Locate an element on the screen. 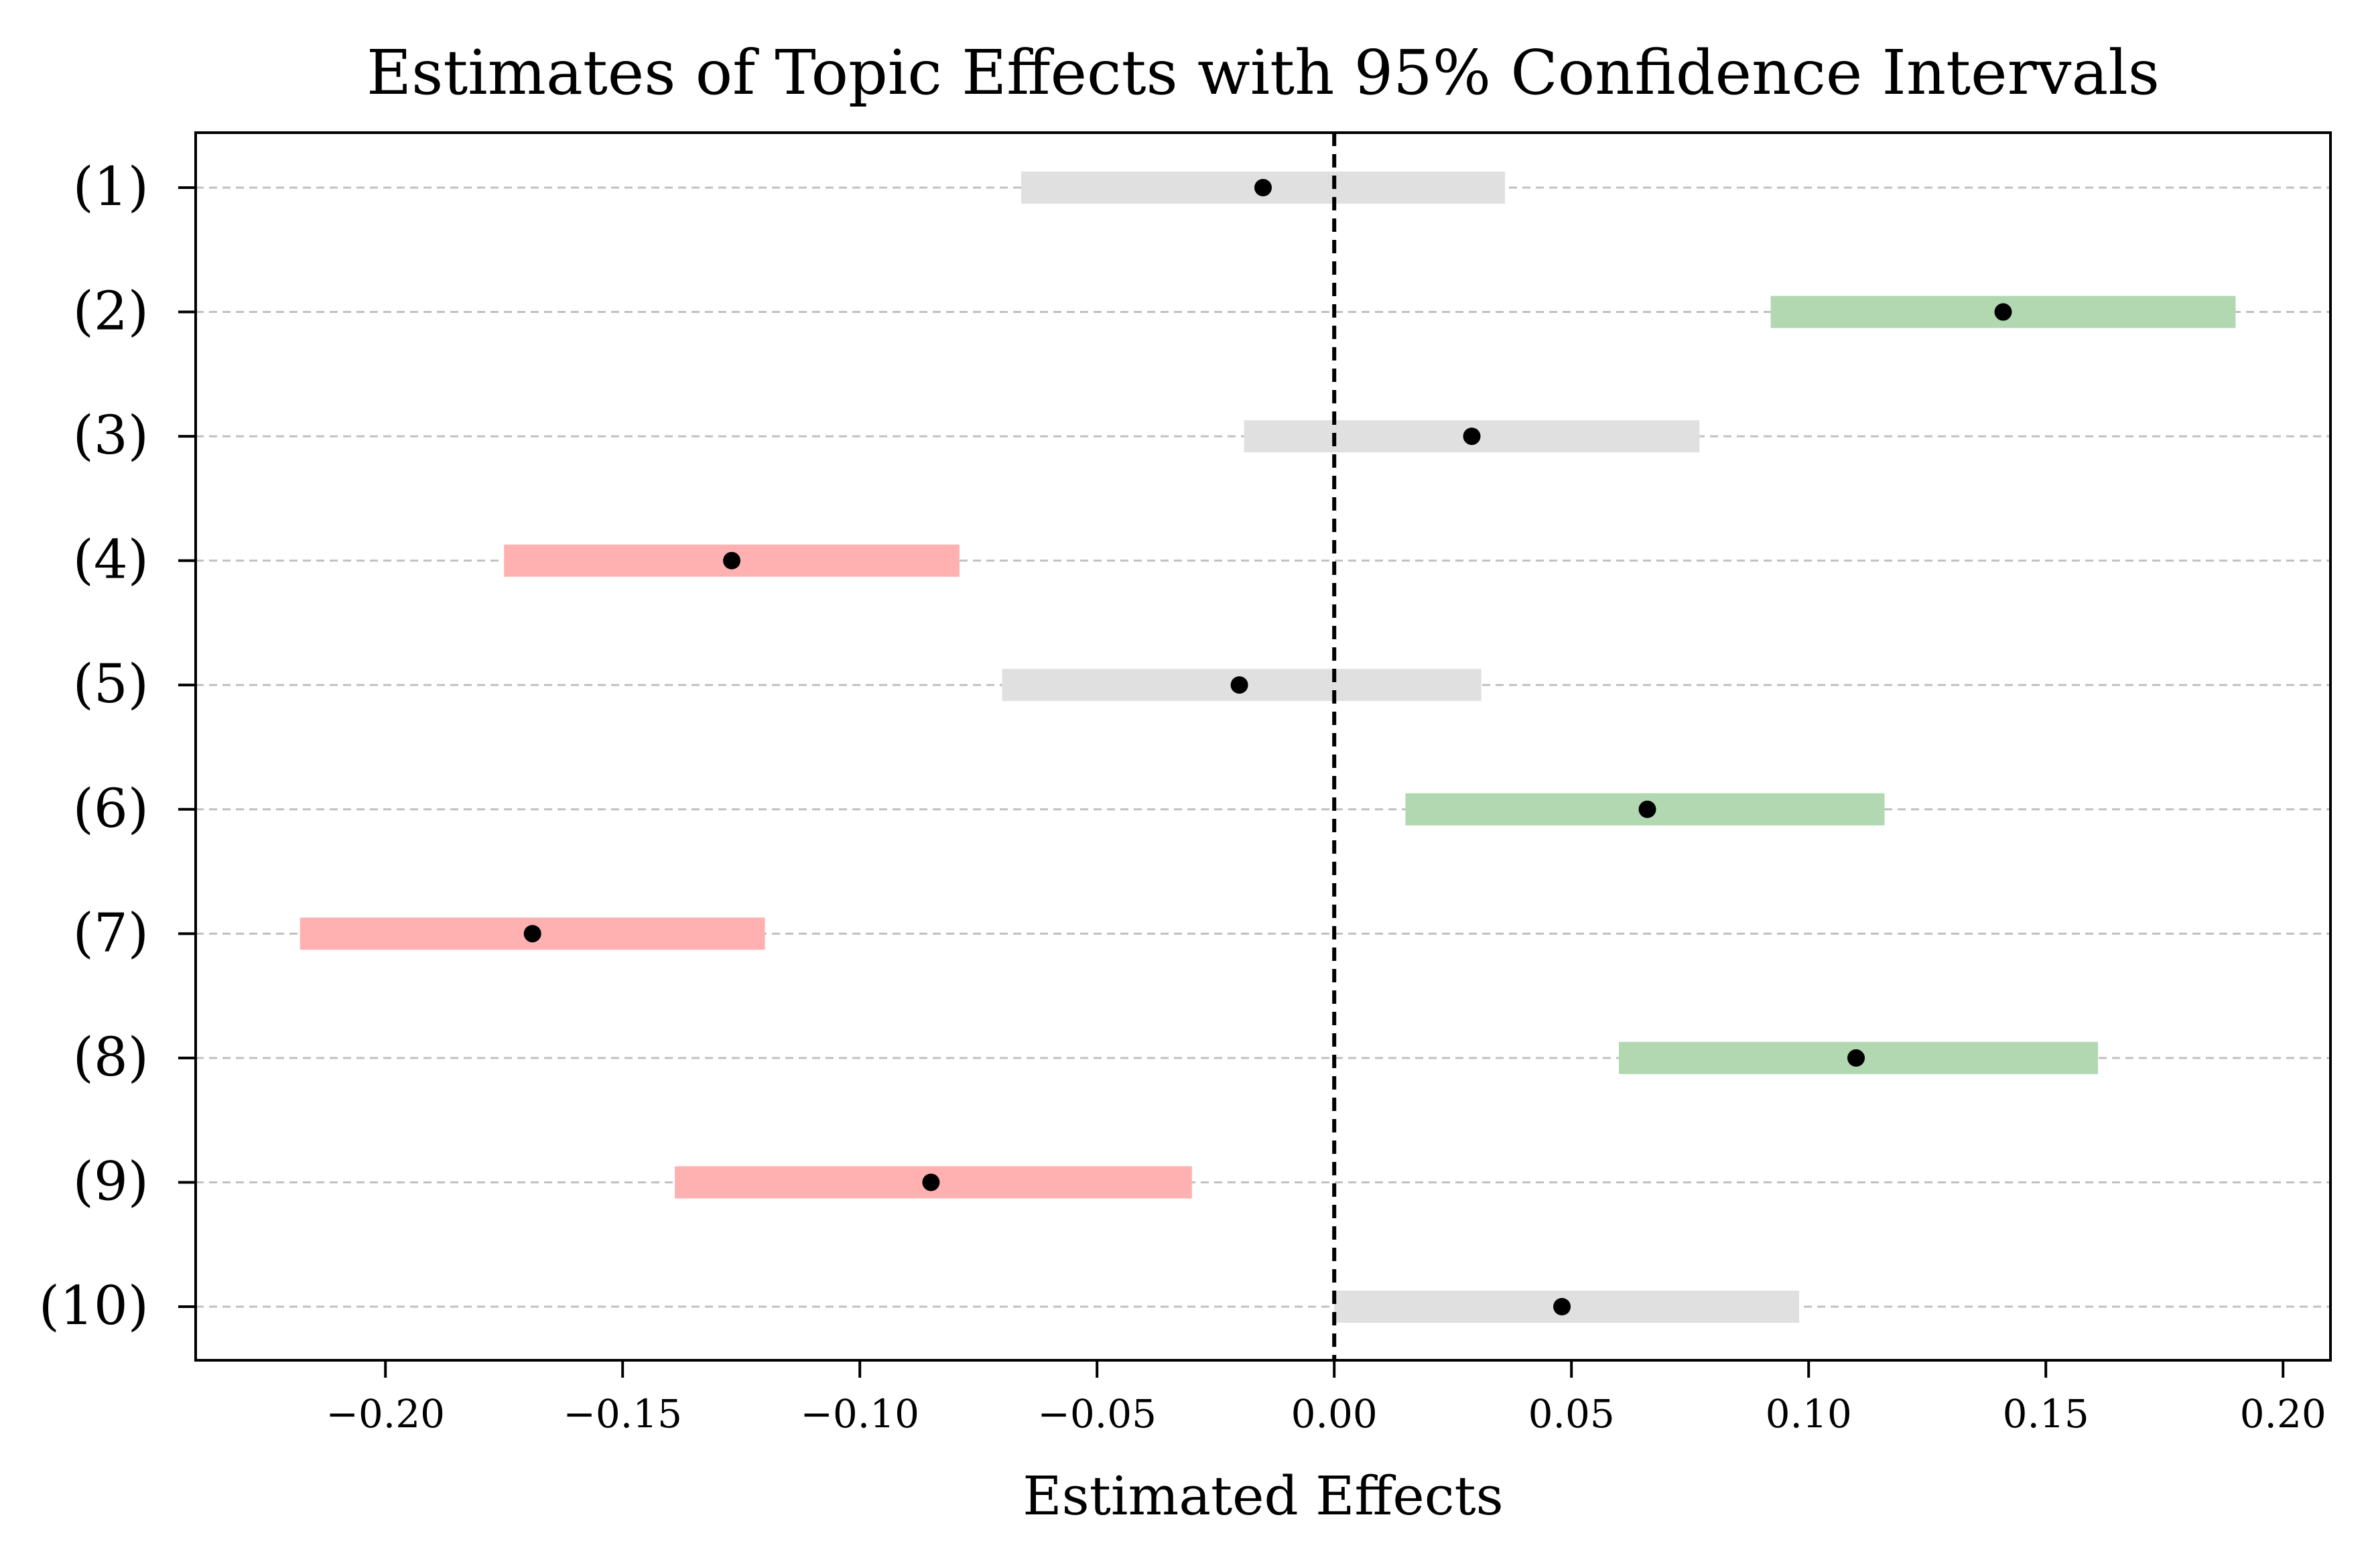 The width and height of the screenshot is (2366, 1568). y-axis-ticks: (1) (2) (3) (4) (5) (6) (7) (8) (9) (10) is located at coordinates (117, 746).